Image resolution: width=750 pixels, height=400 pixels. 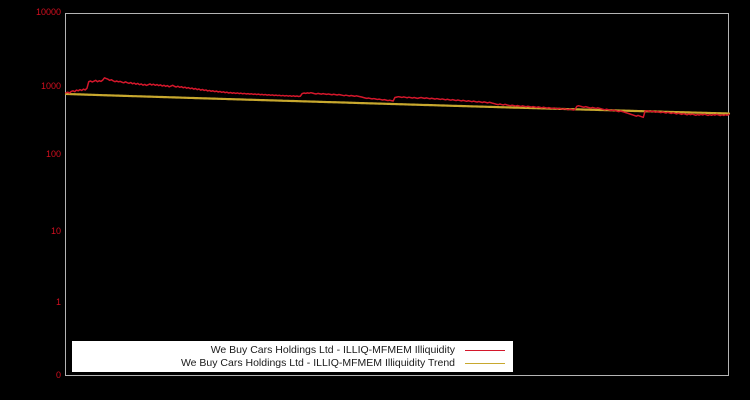 What do you see at coordinates (50, 86) in the screenshot?
I see `y-tick-1000: 1000` at bounding box center [50, 86].